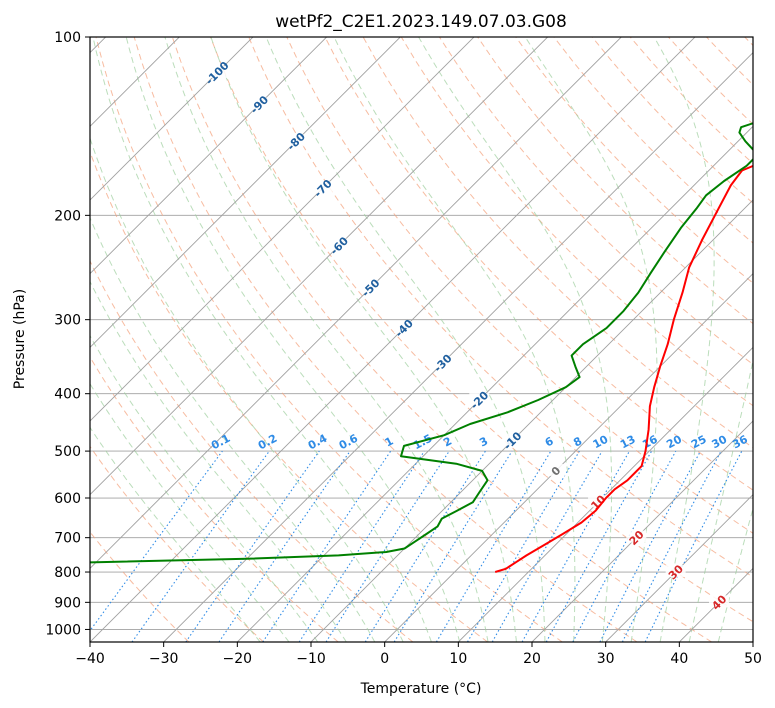 The height and width of the screenshot is (708, 775). What do you see at coordinates (458, 659) in the screenshot?
I see `x-tick-label: 10` at bounding box center [458, 659].